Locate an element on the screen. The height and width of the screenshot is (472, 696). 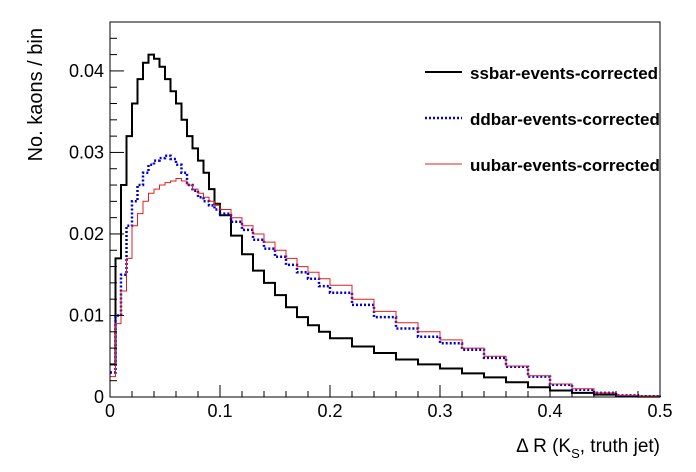
x-tick-label: 0 is located at coordinates (110, 411).